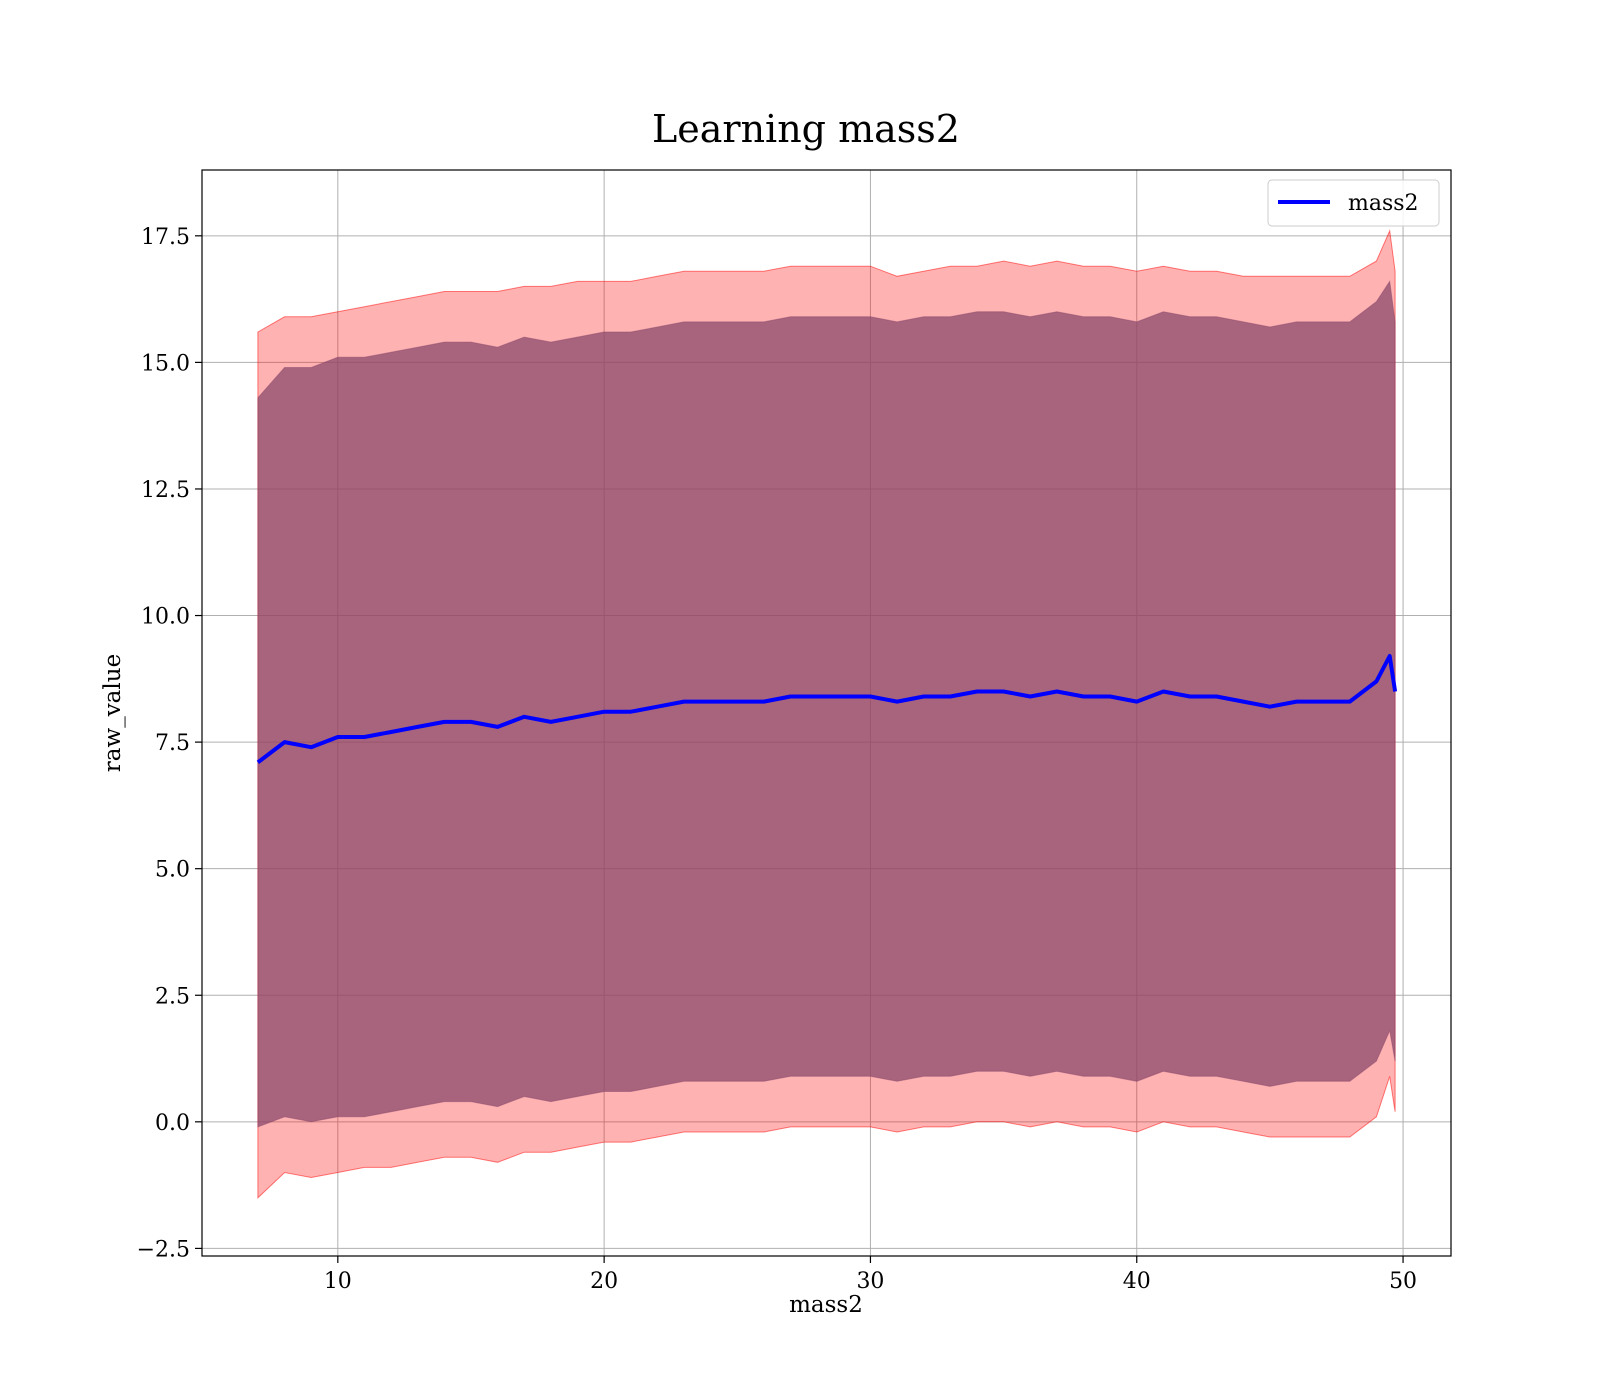 This screenshot has width=1600, height=1400. Describe the element at coordinates (1383, 203) in the screenshot. I see `legend-label: mass2` at that location.